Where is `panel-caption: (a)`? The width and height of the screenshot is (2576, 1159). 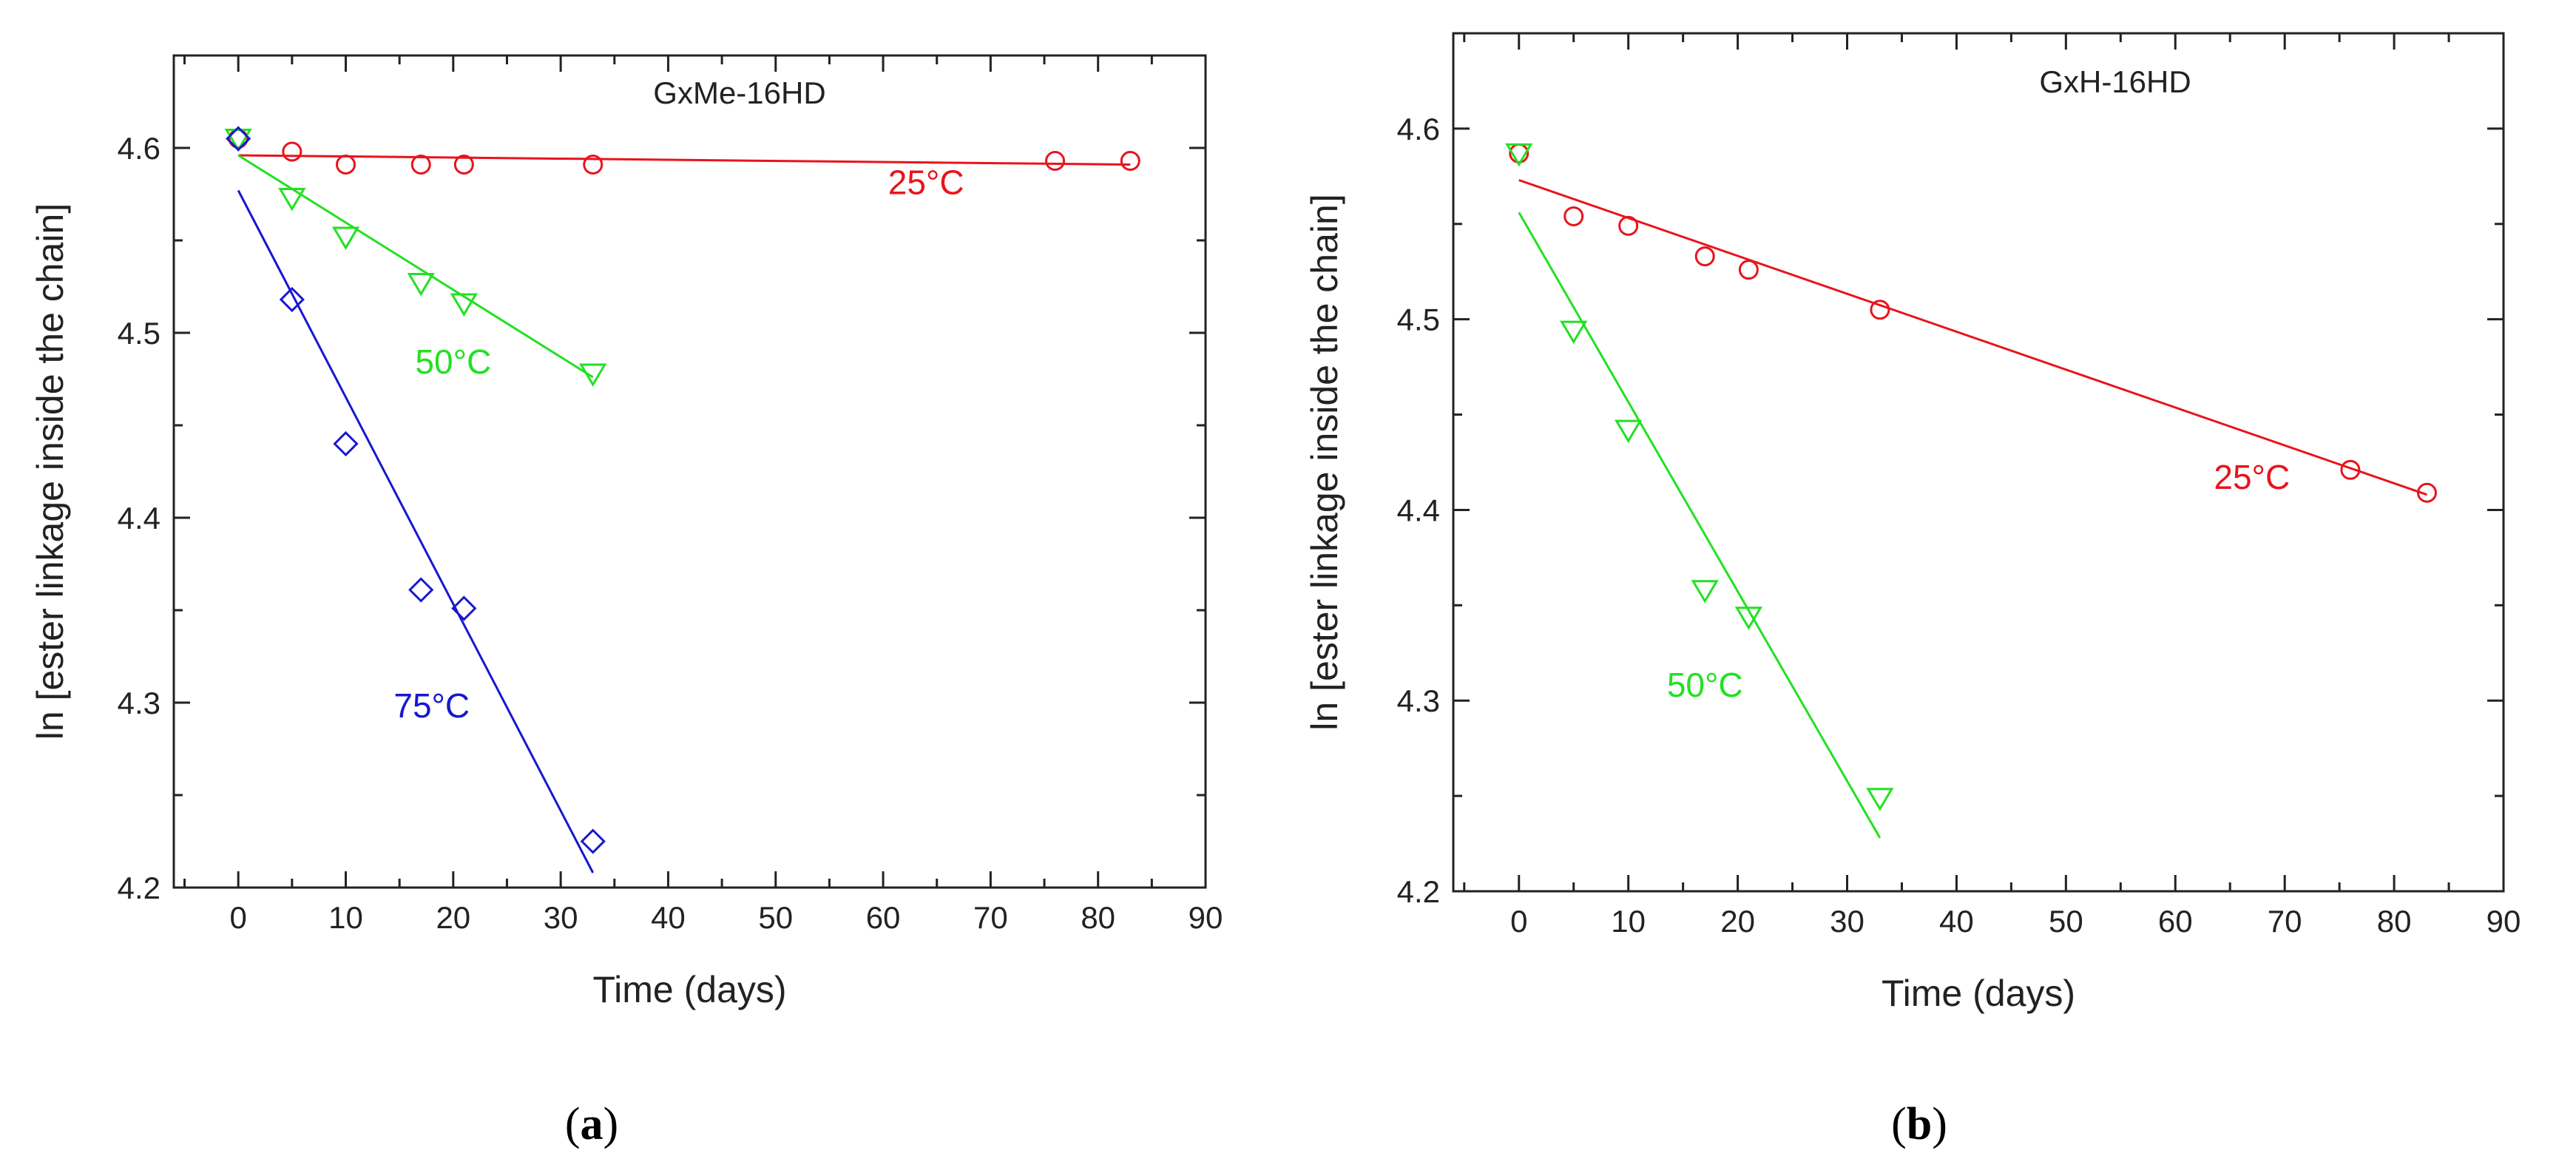 panel-caption: (a) is located at coordinates (591, 1124).